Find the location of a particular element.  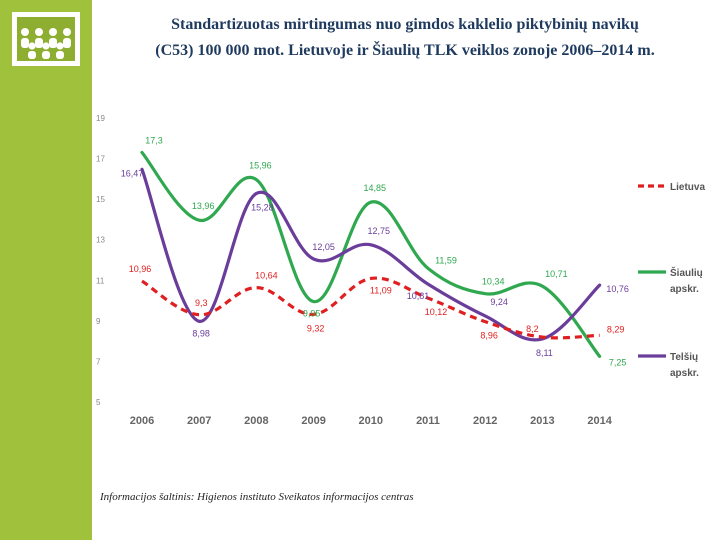

data-label: 13,96 is located at coordinates (203, 206).